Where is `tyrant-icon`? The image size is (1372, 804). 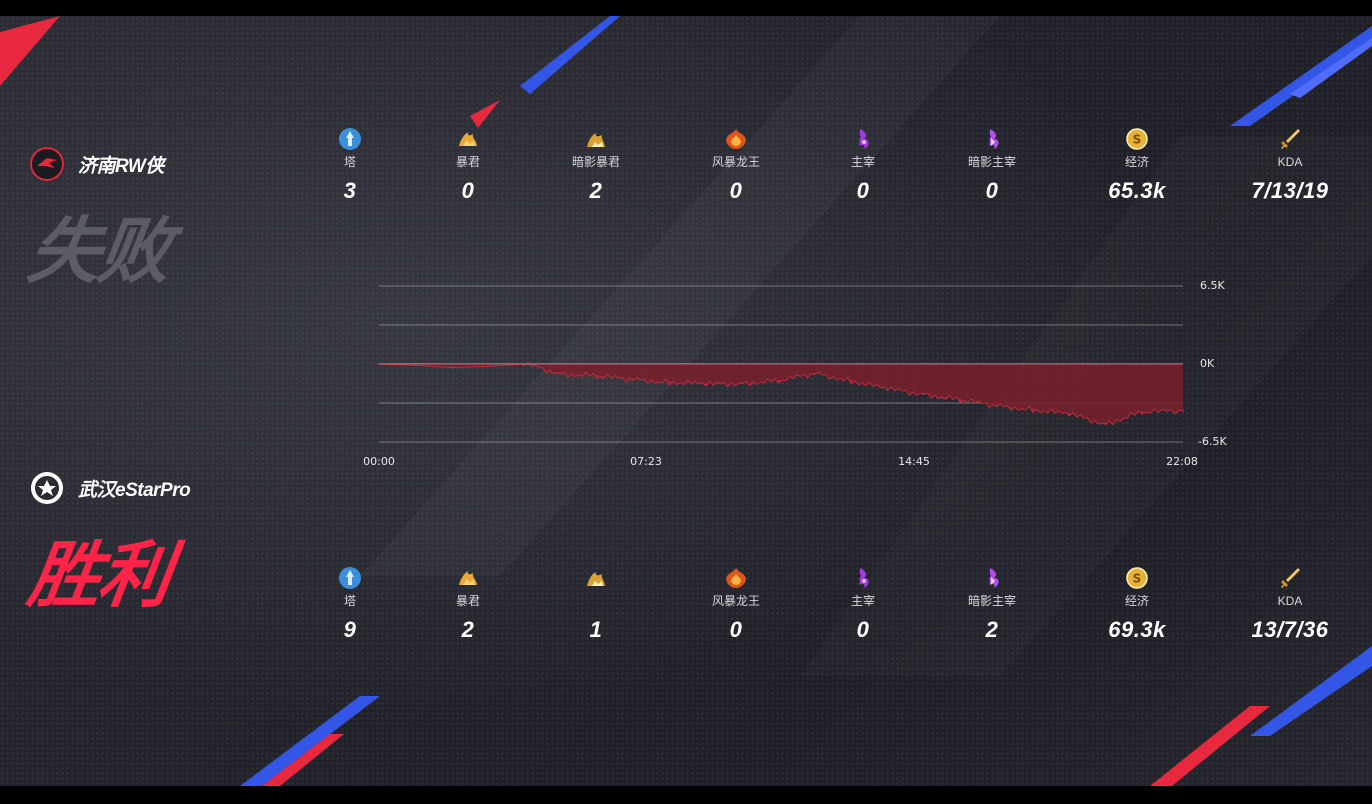
tyrant-icon is located at coordinates (468, 139).